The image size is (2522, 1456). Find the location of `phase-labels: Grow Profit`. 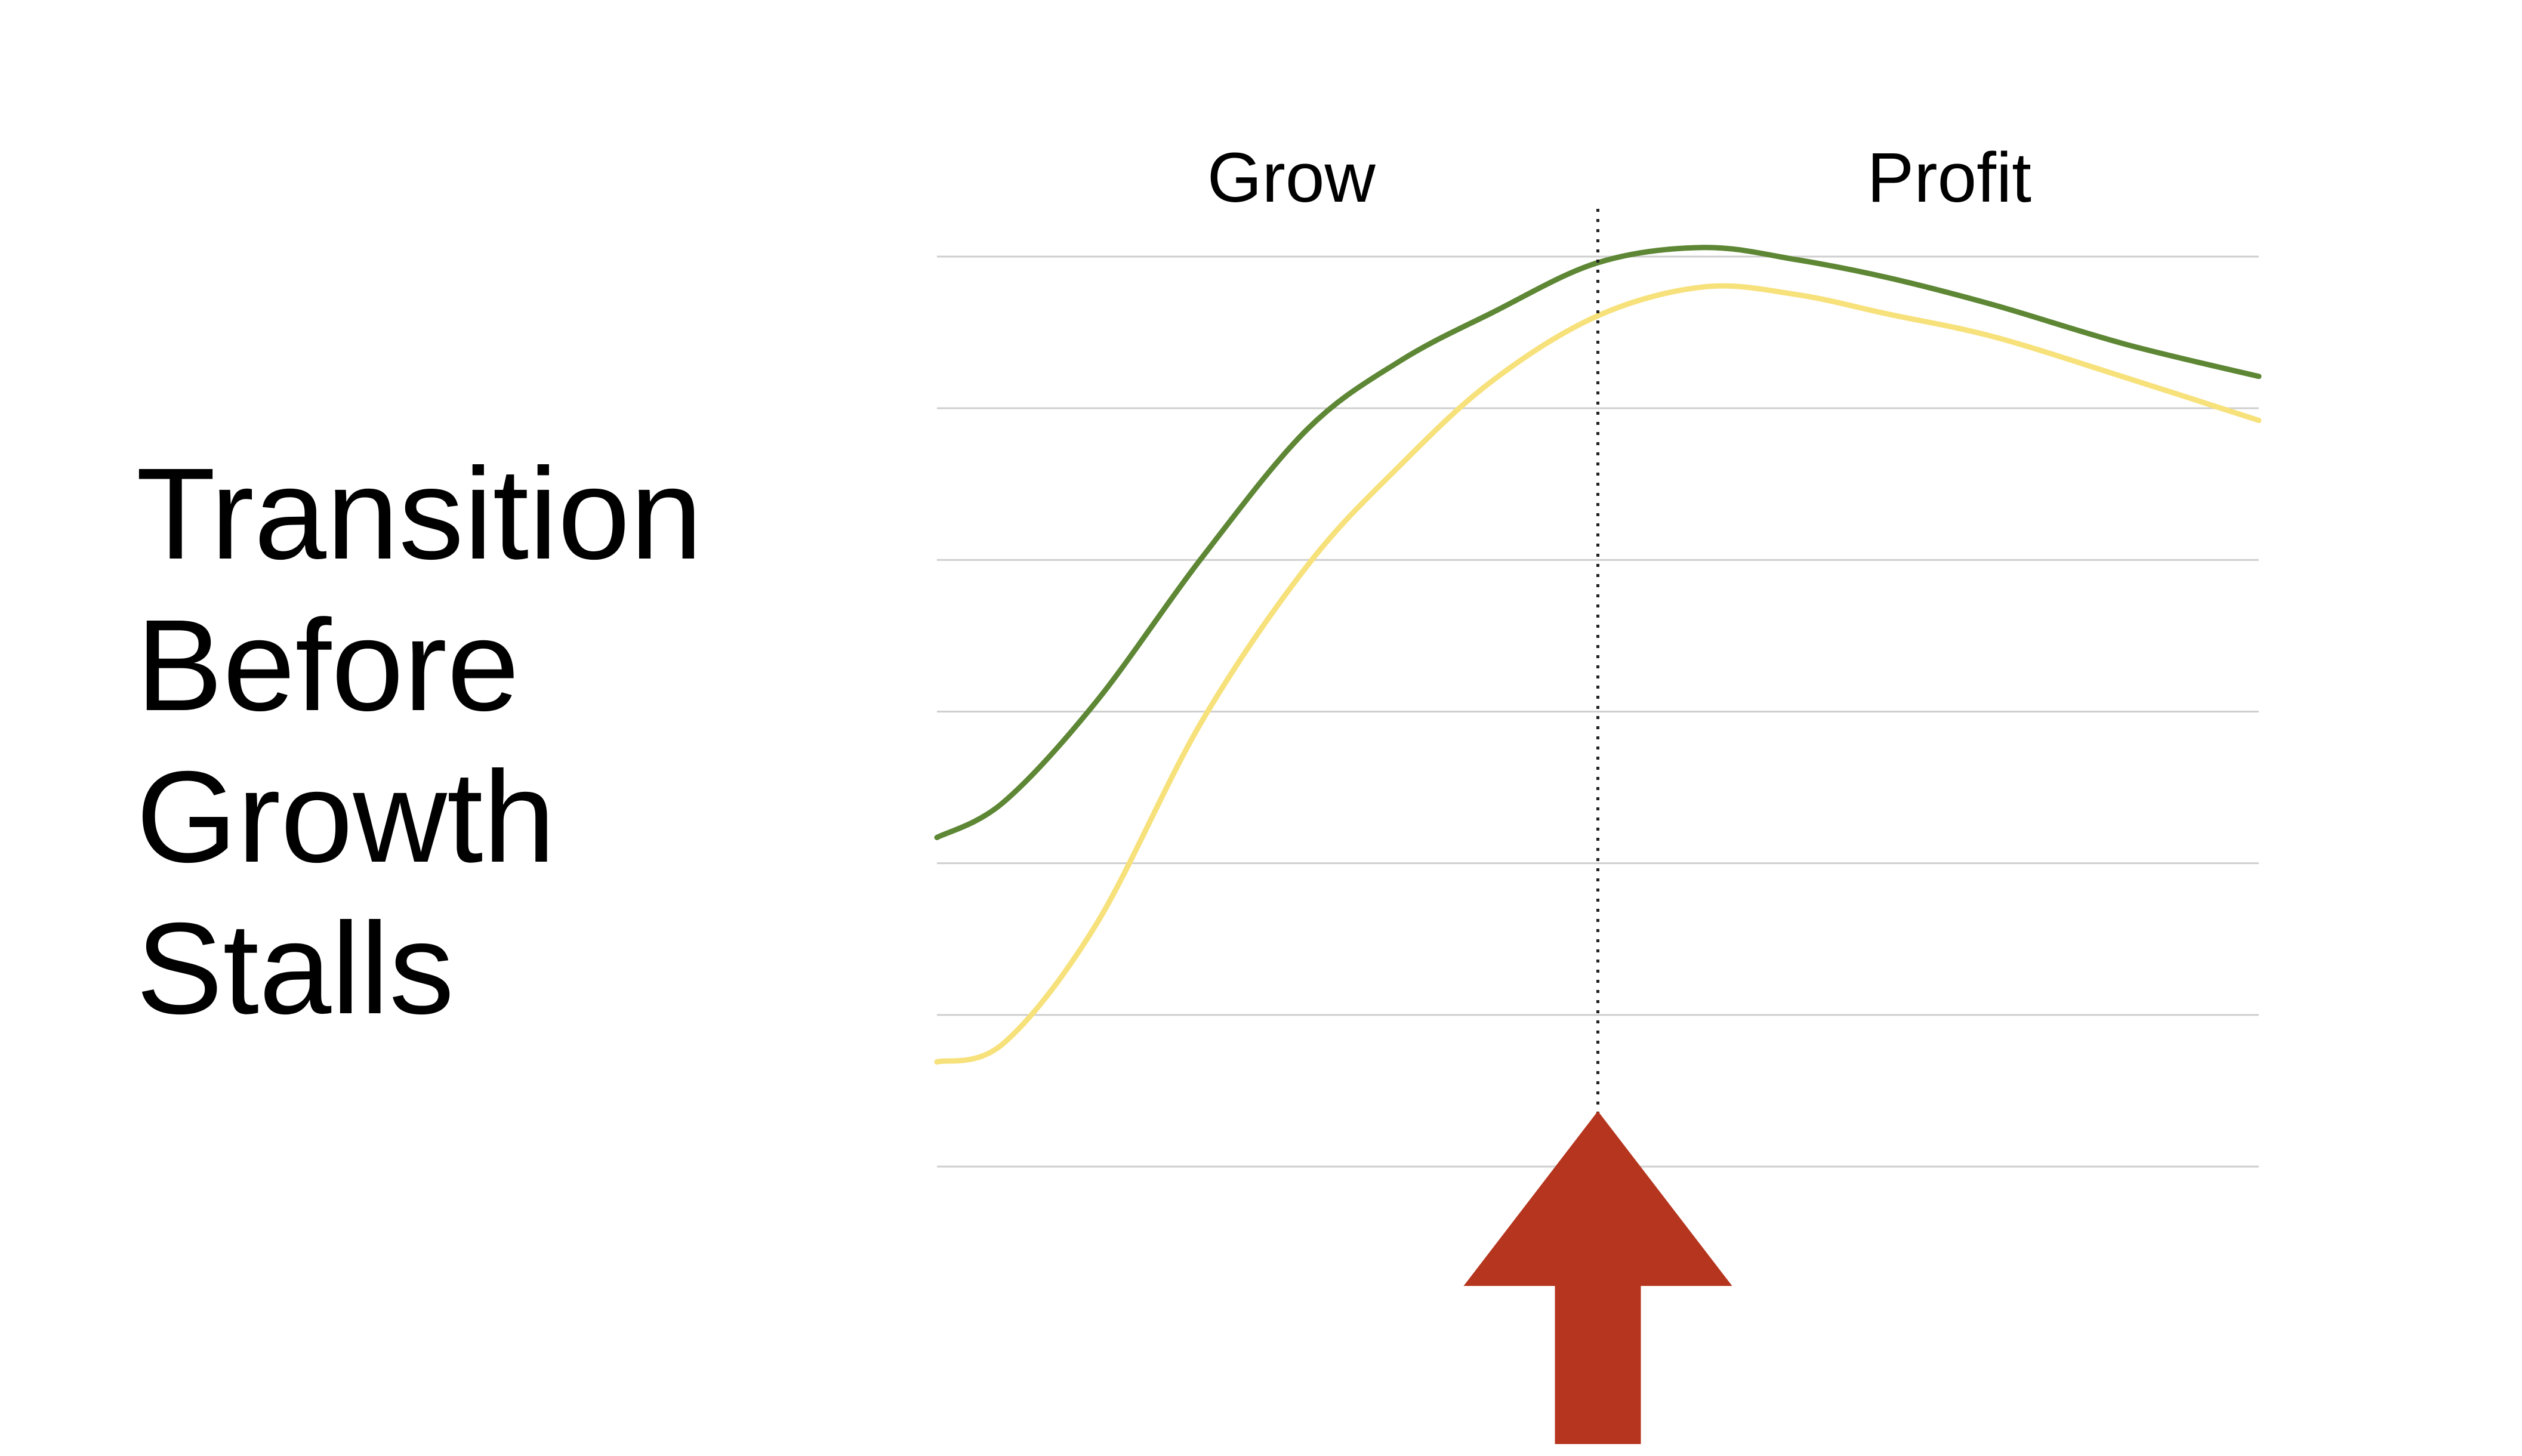

phase-labels: Grow Profit is located at coordinates (1619, 178).